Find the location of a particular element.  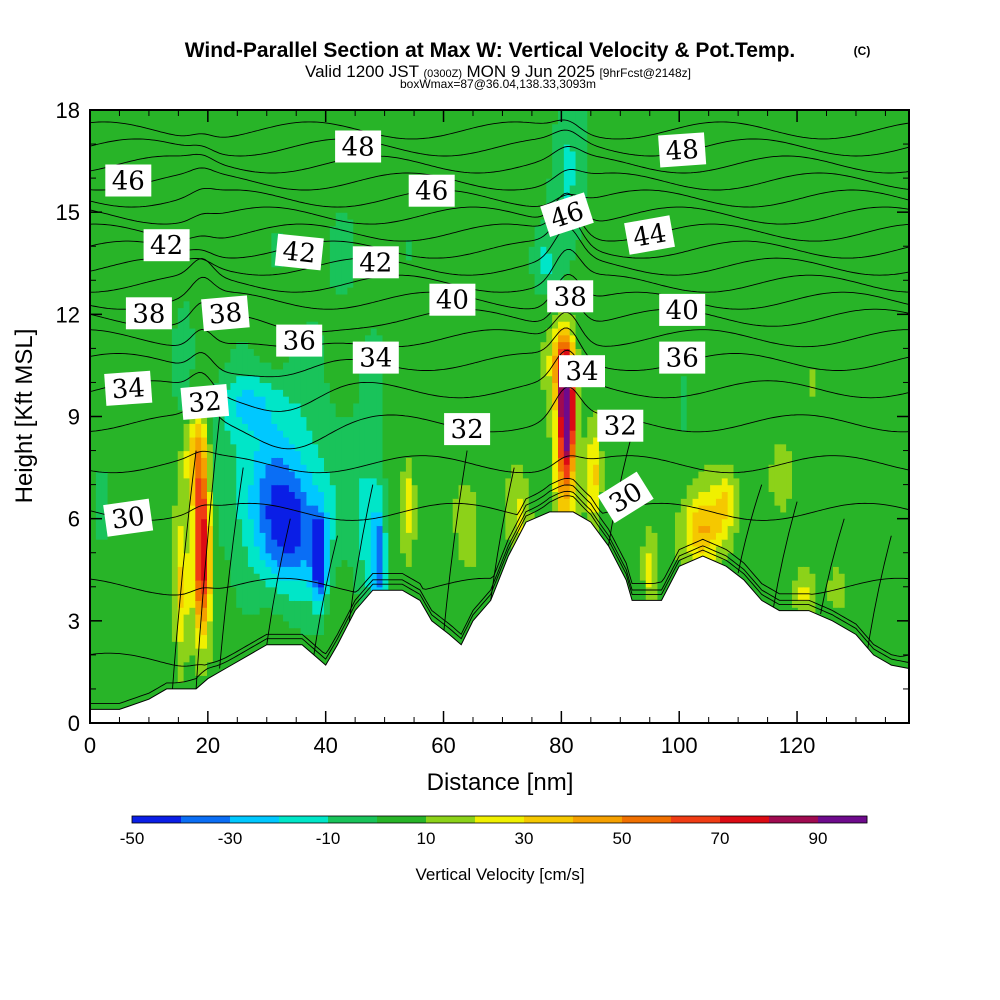

contour-label-text: 40 is located at coordinates (682, 311).